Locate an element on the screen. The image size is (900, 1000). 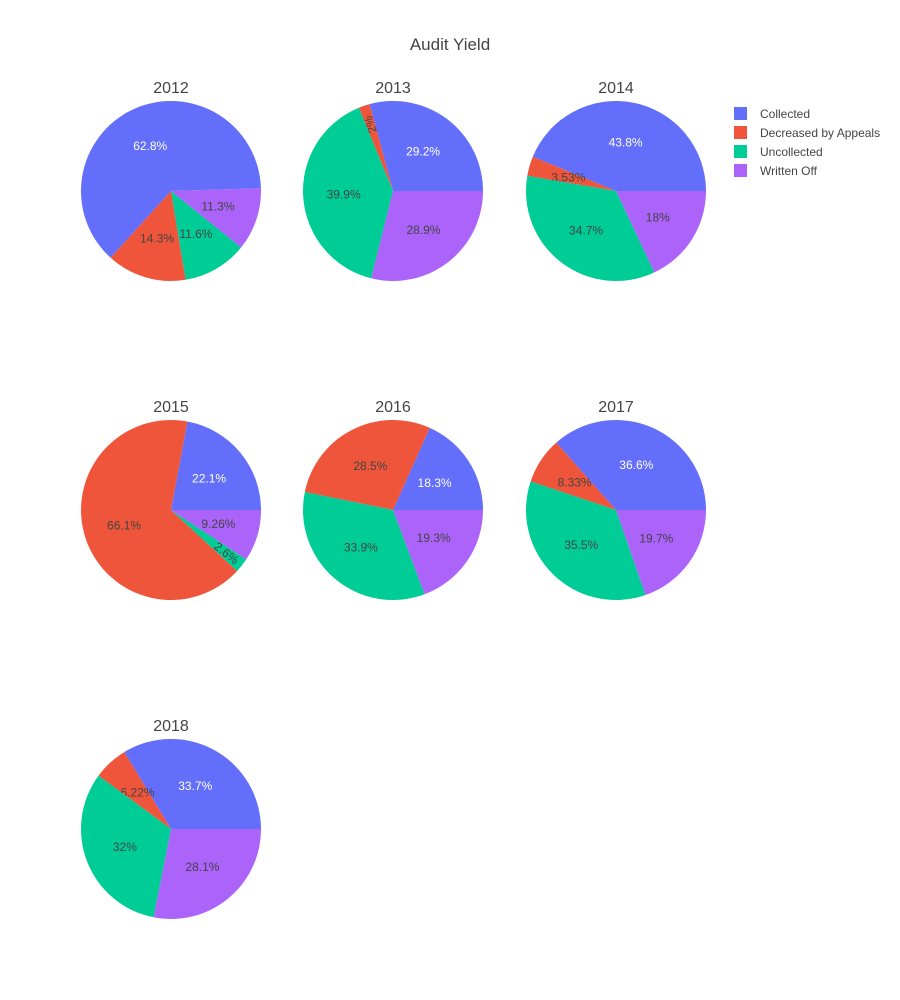
slice-2017-collected is located at coordinates (631, 464).